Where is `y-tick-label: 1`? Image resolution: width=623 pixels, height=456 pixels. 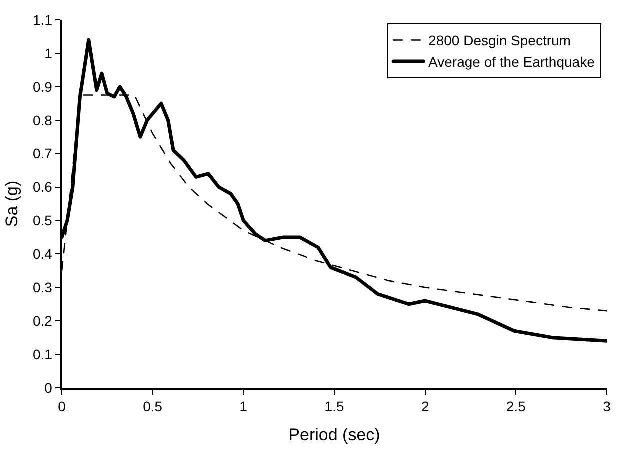 y-tick-label: 1 is located at coordinates (48, 53).